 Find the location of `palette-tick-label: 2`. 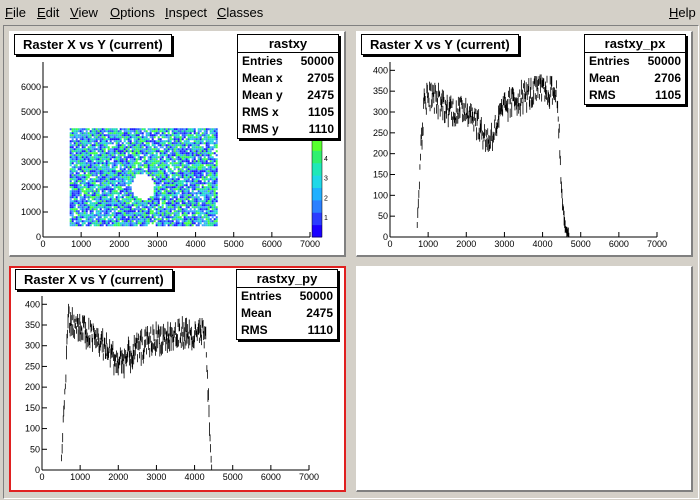

palette-tick-label: 2 is located at coordinates (326, 198).